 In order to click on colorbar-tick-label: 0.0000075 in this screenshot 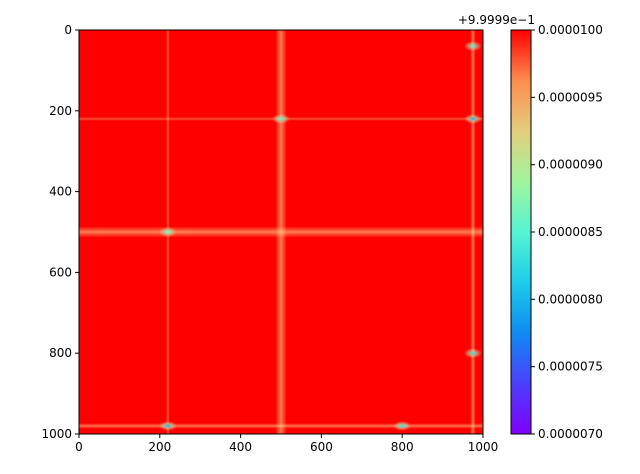, I will do `click(570, 367)`.